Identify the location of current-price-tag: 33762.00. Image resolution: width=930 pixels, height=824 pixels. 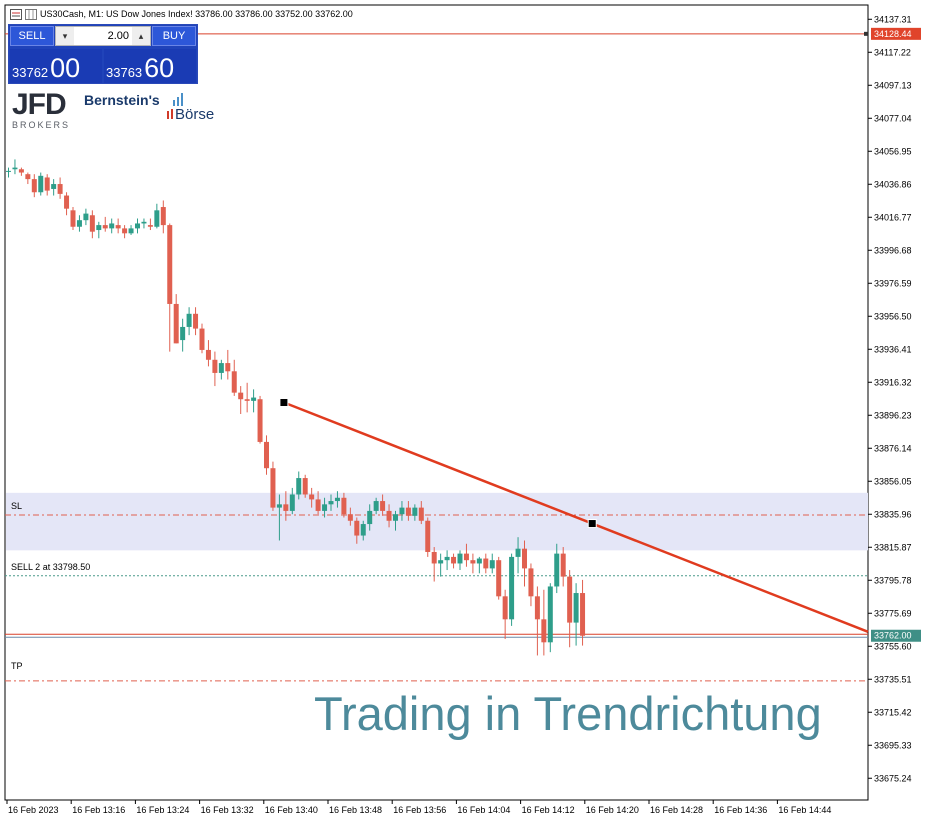
(896, 635).